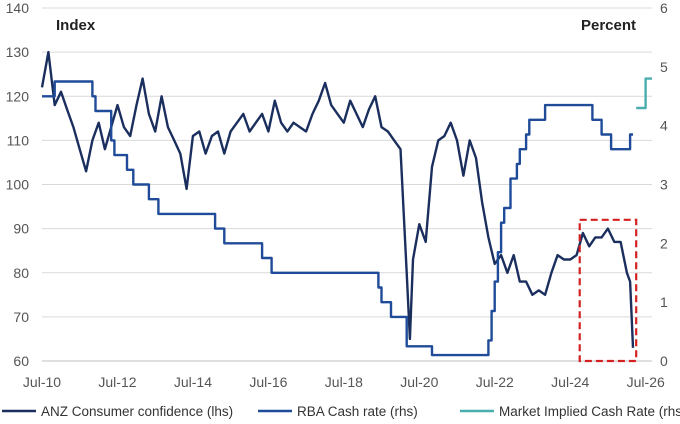 The image size is (680, 424). Describe the element at coordinates (21, 273) in the screenshot. I see `left-tick-label: 80` at that location.